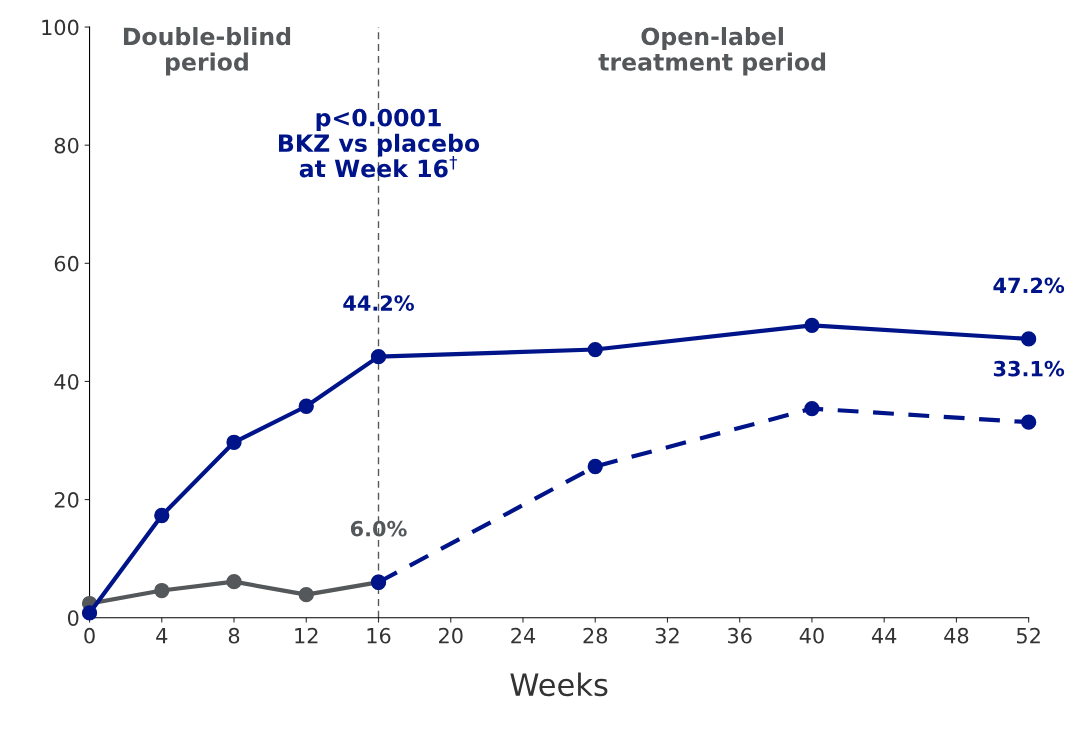 The width and height of the screenshot is (1092, 731). What do you see at coordinates (712, 51) in the screenshot?
I see `annotation: Open-label treatment period` at bounding box center [712, 51].